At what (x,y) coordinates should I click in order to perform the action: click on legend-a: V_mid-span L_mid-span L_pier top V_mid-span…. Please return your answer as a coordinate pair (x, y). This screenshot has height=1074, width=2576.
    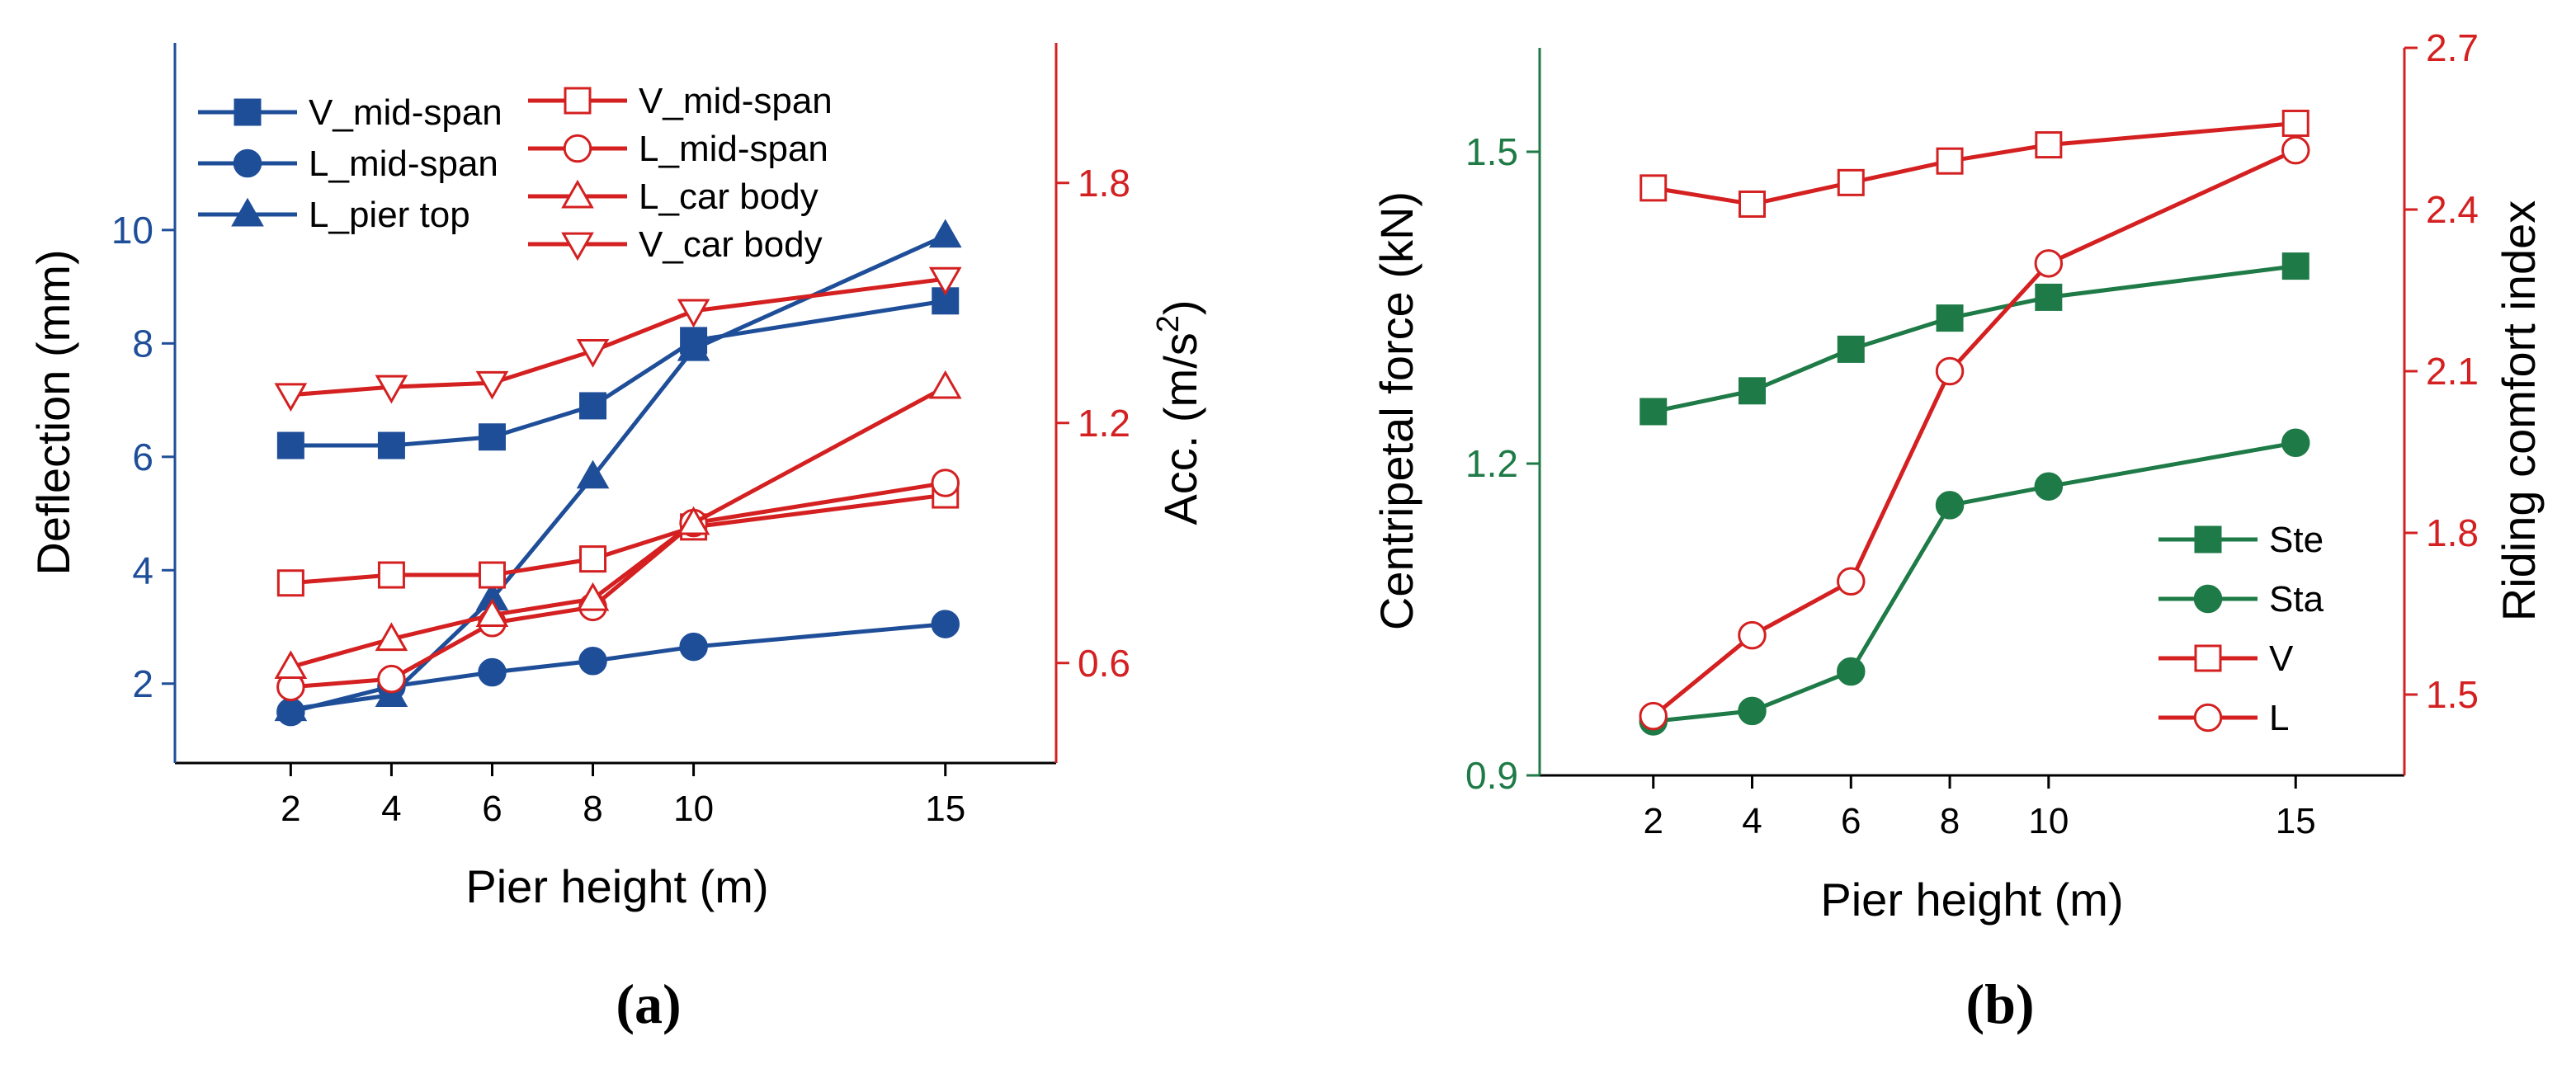
    Looking at the image, I should click on (515, 173).